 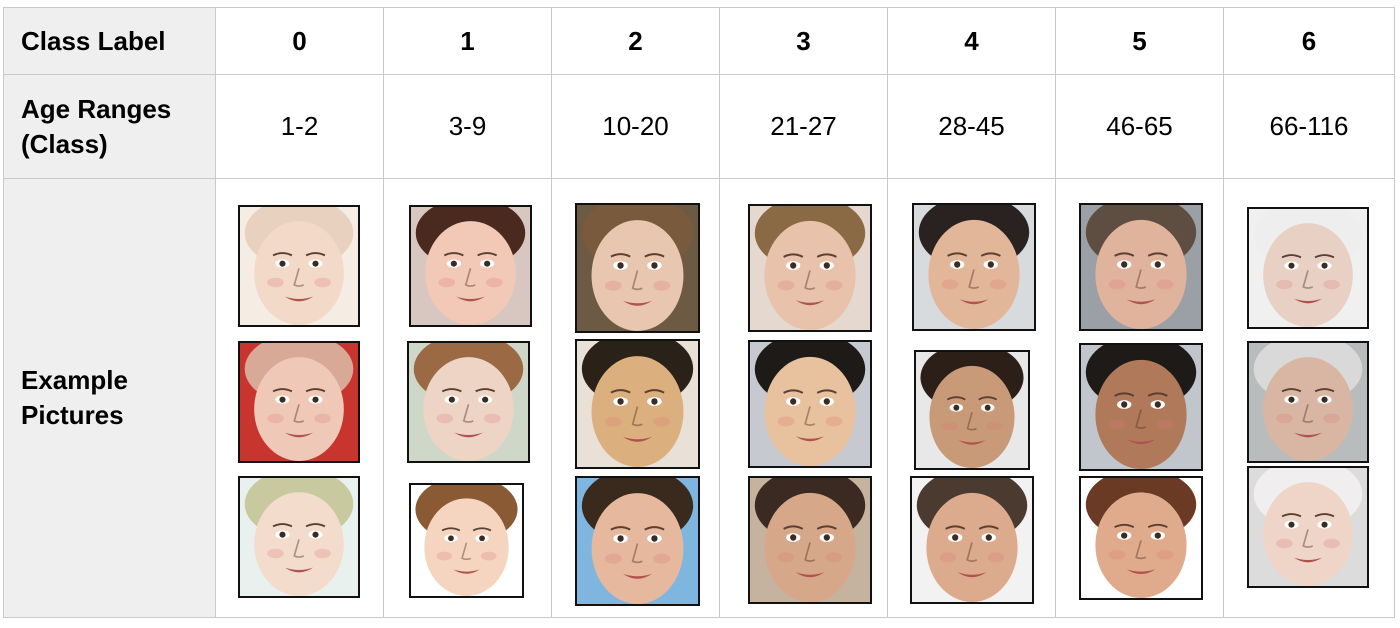 What do you see at coordinates (109, 41) in the screenshot?
I see `class-label-header: Class Label` at bounding box center [109, 41].